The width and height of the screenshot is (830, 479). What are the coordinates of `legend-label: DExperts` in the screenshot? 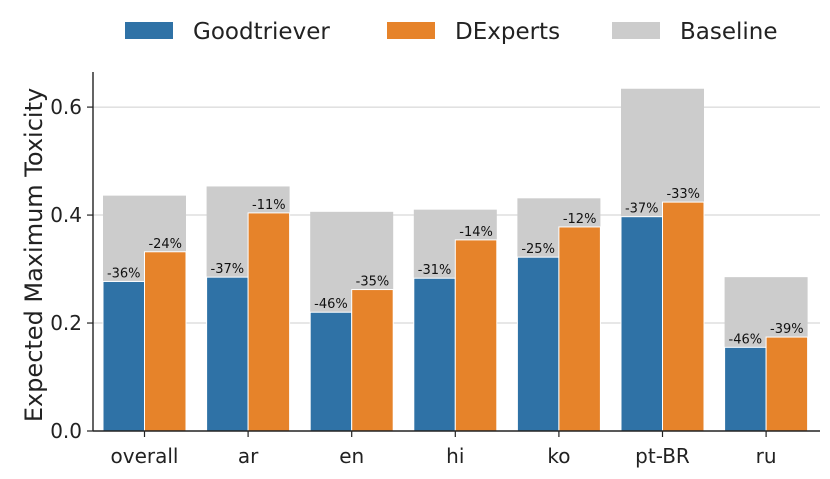 It's located at (507, 32).